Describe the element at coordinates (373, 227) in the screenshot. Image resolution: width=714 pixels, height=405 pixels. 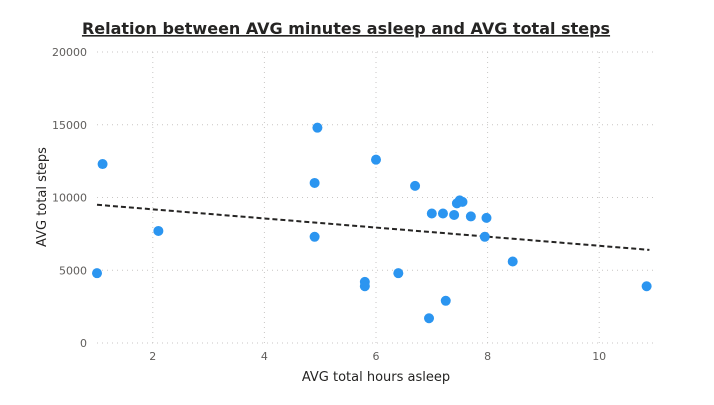
I see `trend-line` at that location.